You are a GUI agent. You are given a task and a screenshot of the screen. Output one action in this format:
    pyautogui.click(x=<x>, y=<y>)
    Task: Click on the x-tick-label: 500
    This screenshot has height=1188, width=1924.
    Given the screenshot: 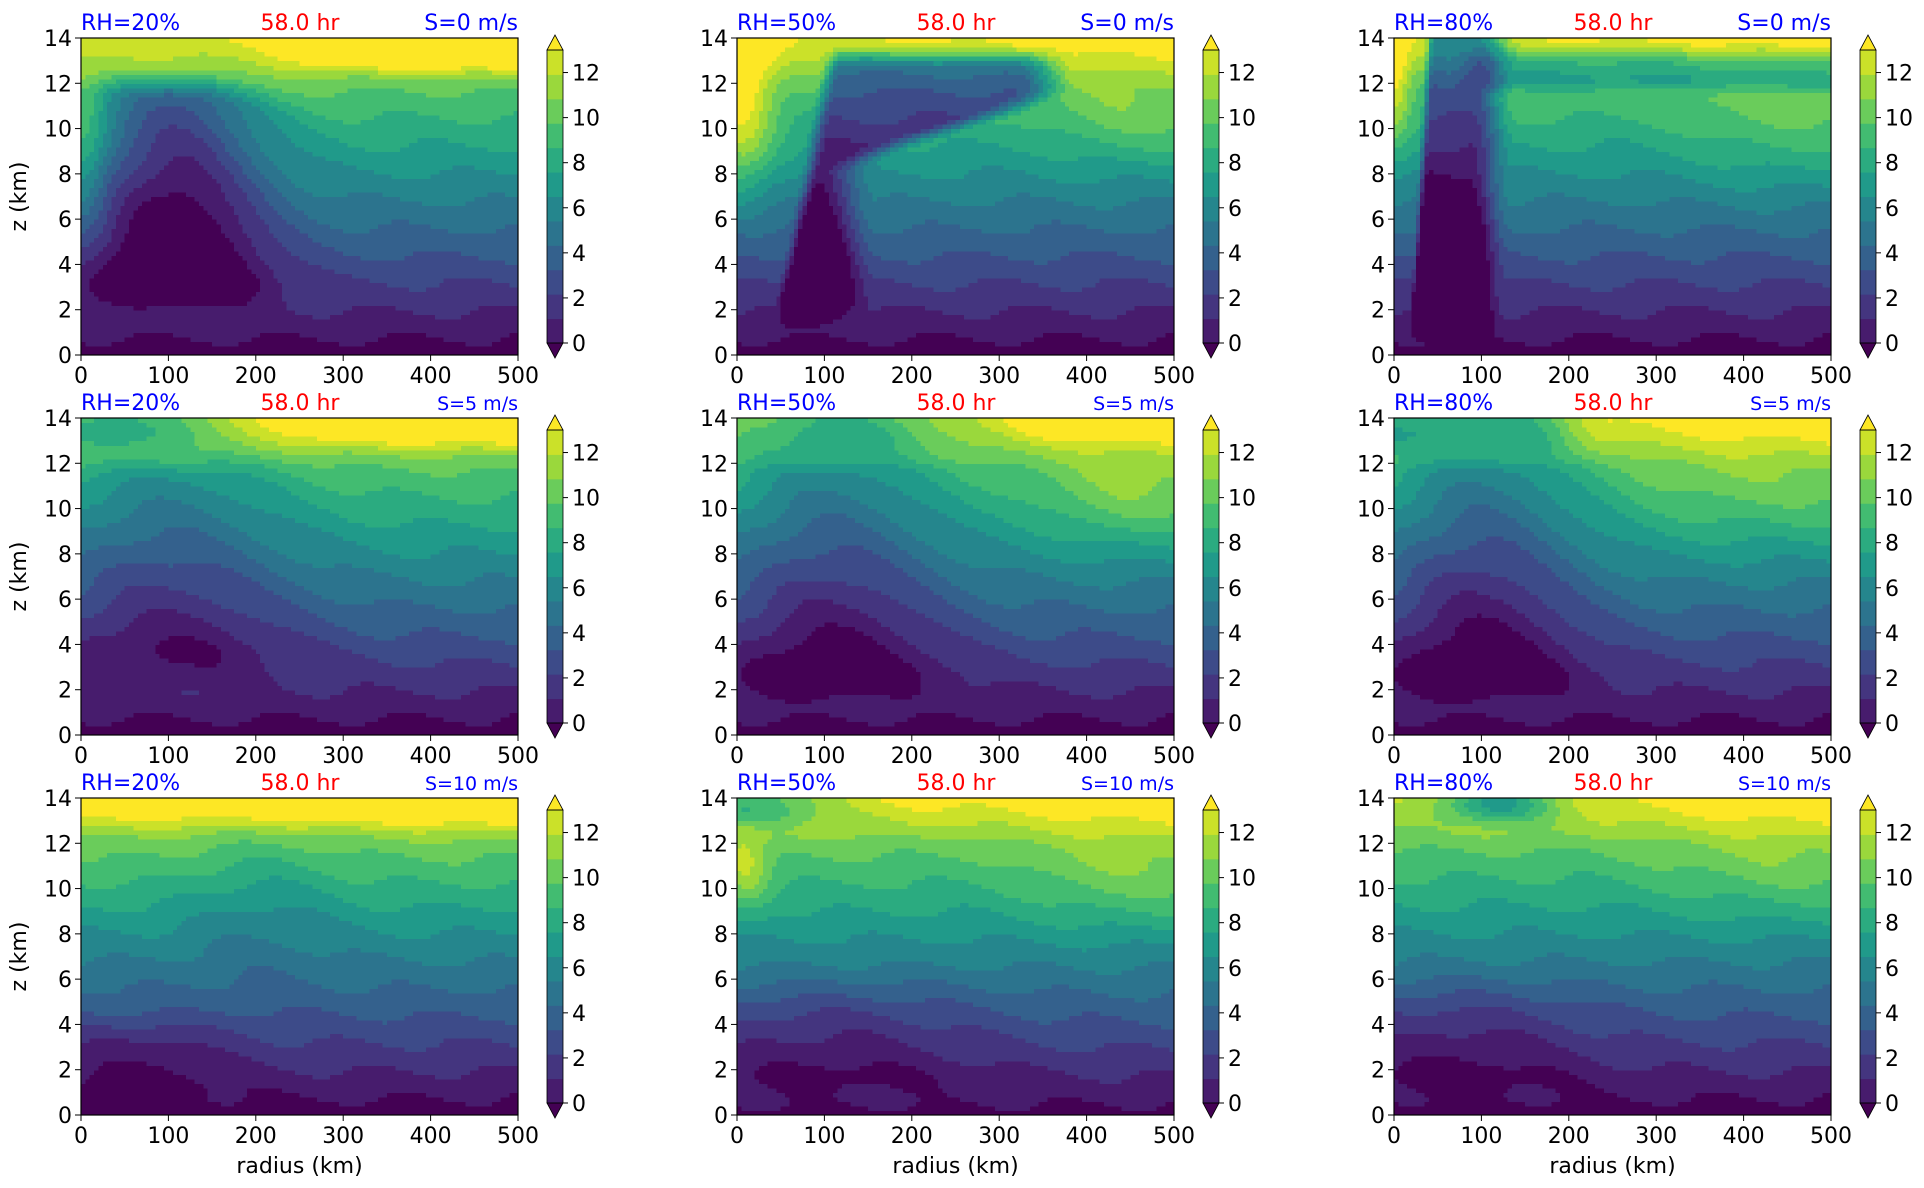 What is the action you would take?
    pyautogui.click(x=518, y=376)
    